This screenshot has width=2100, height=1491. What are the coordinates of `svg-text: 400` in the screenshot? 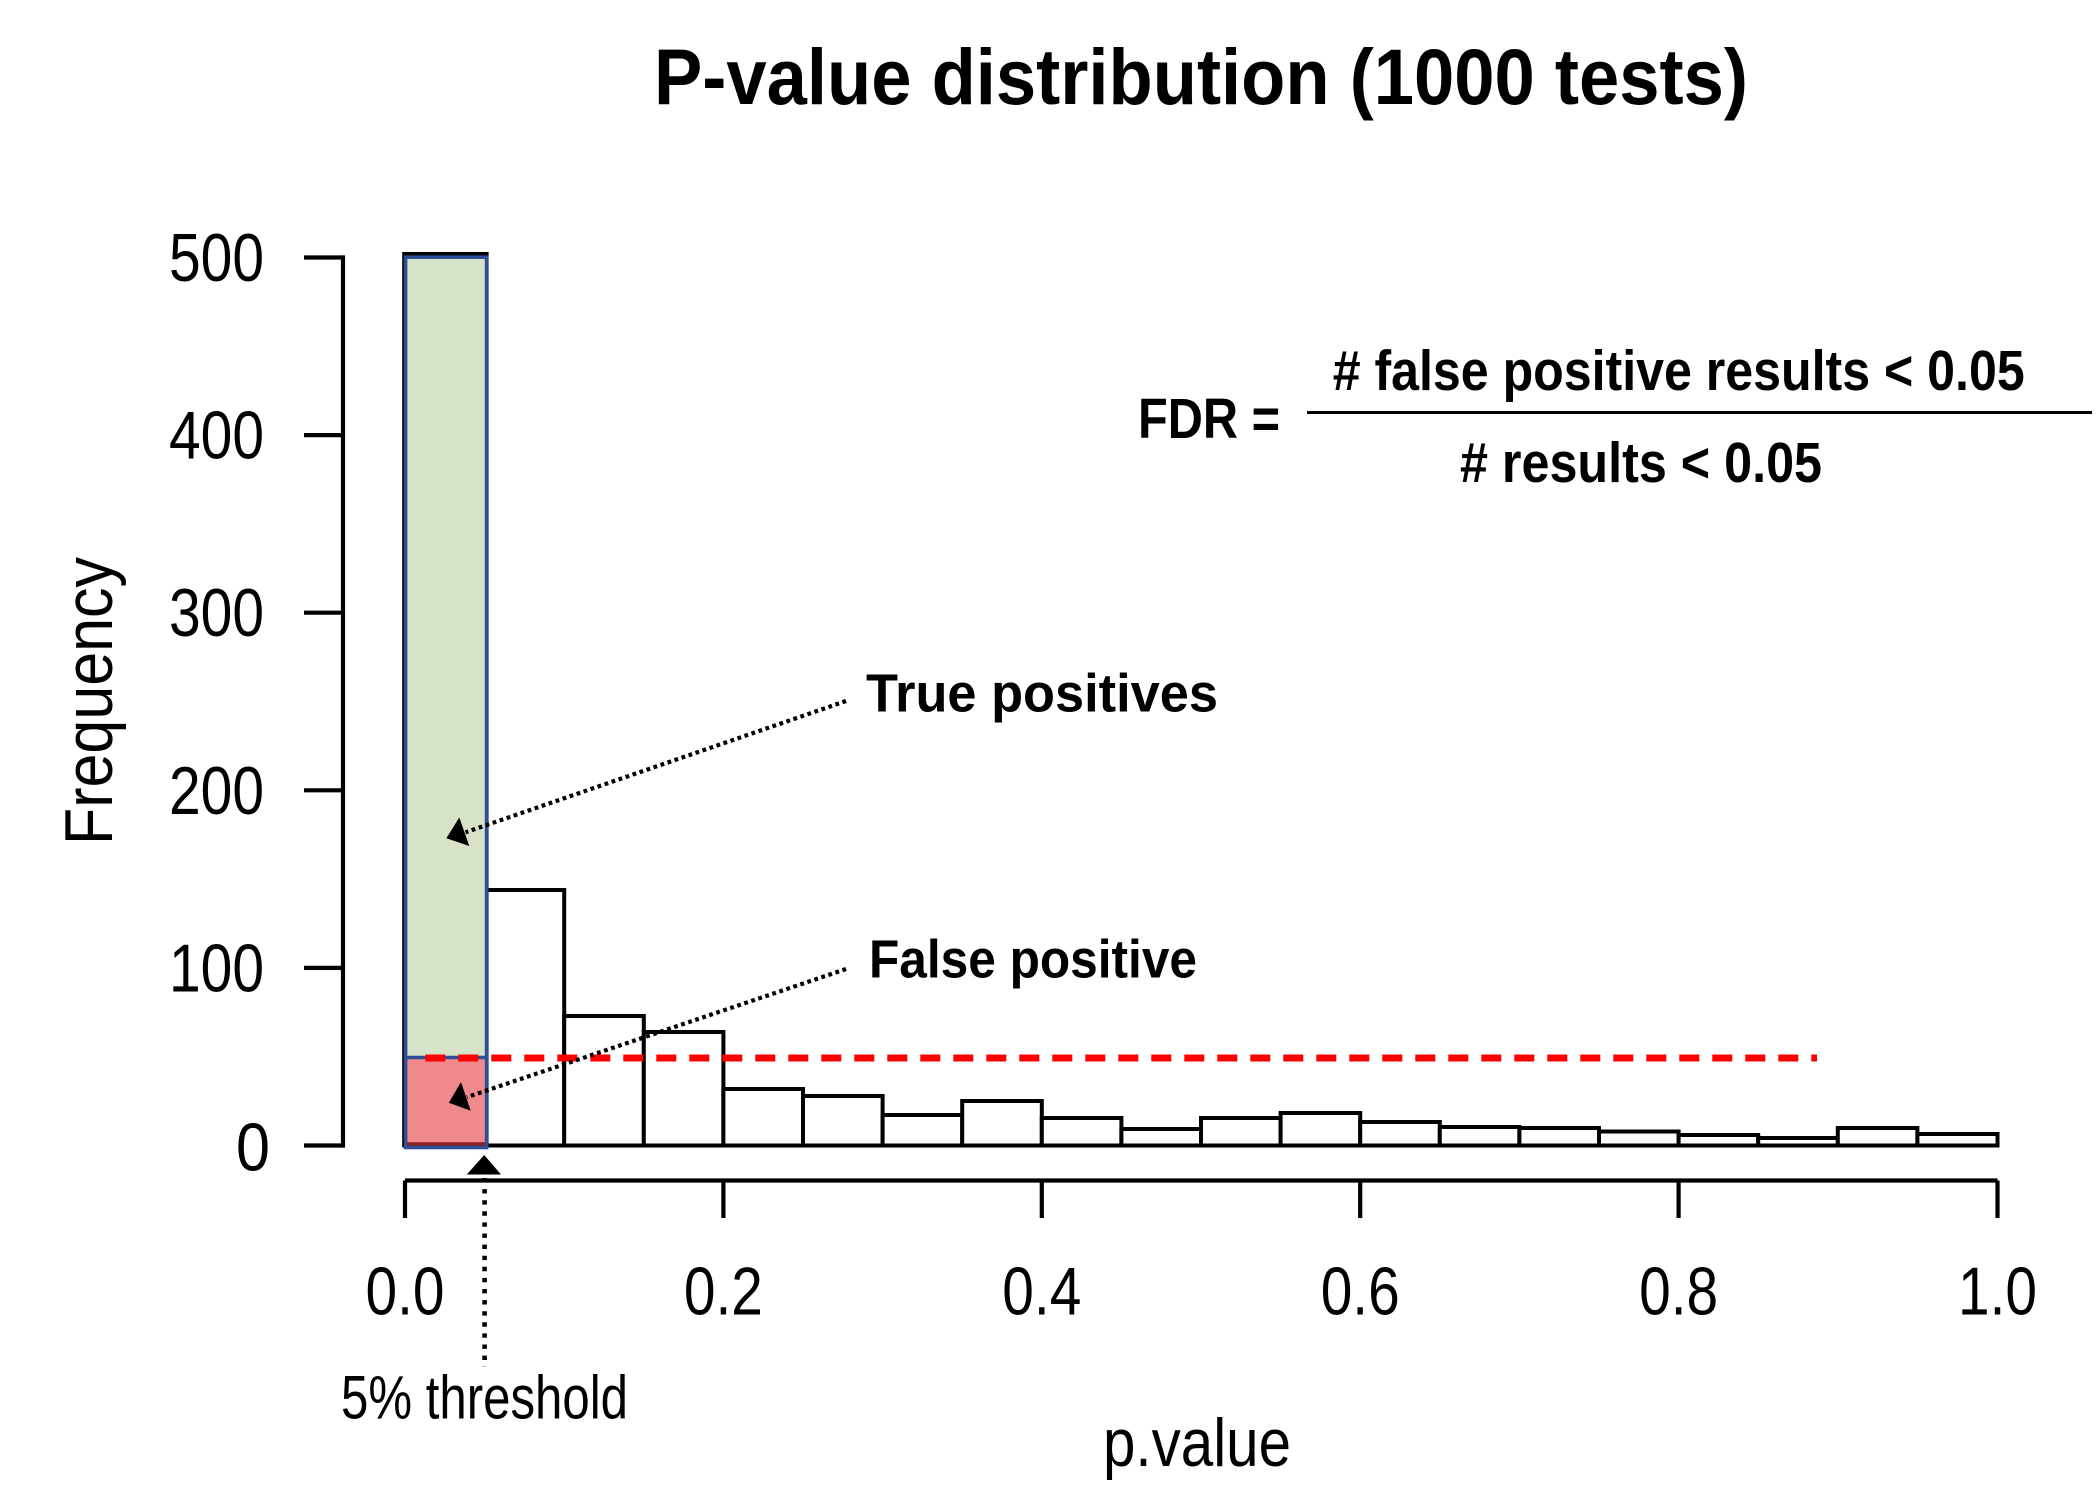 It's located at (216, 436).